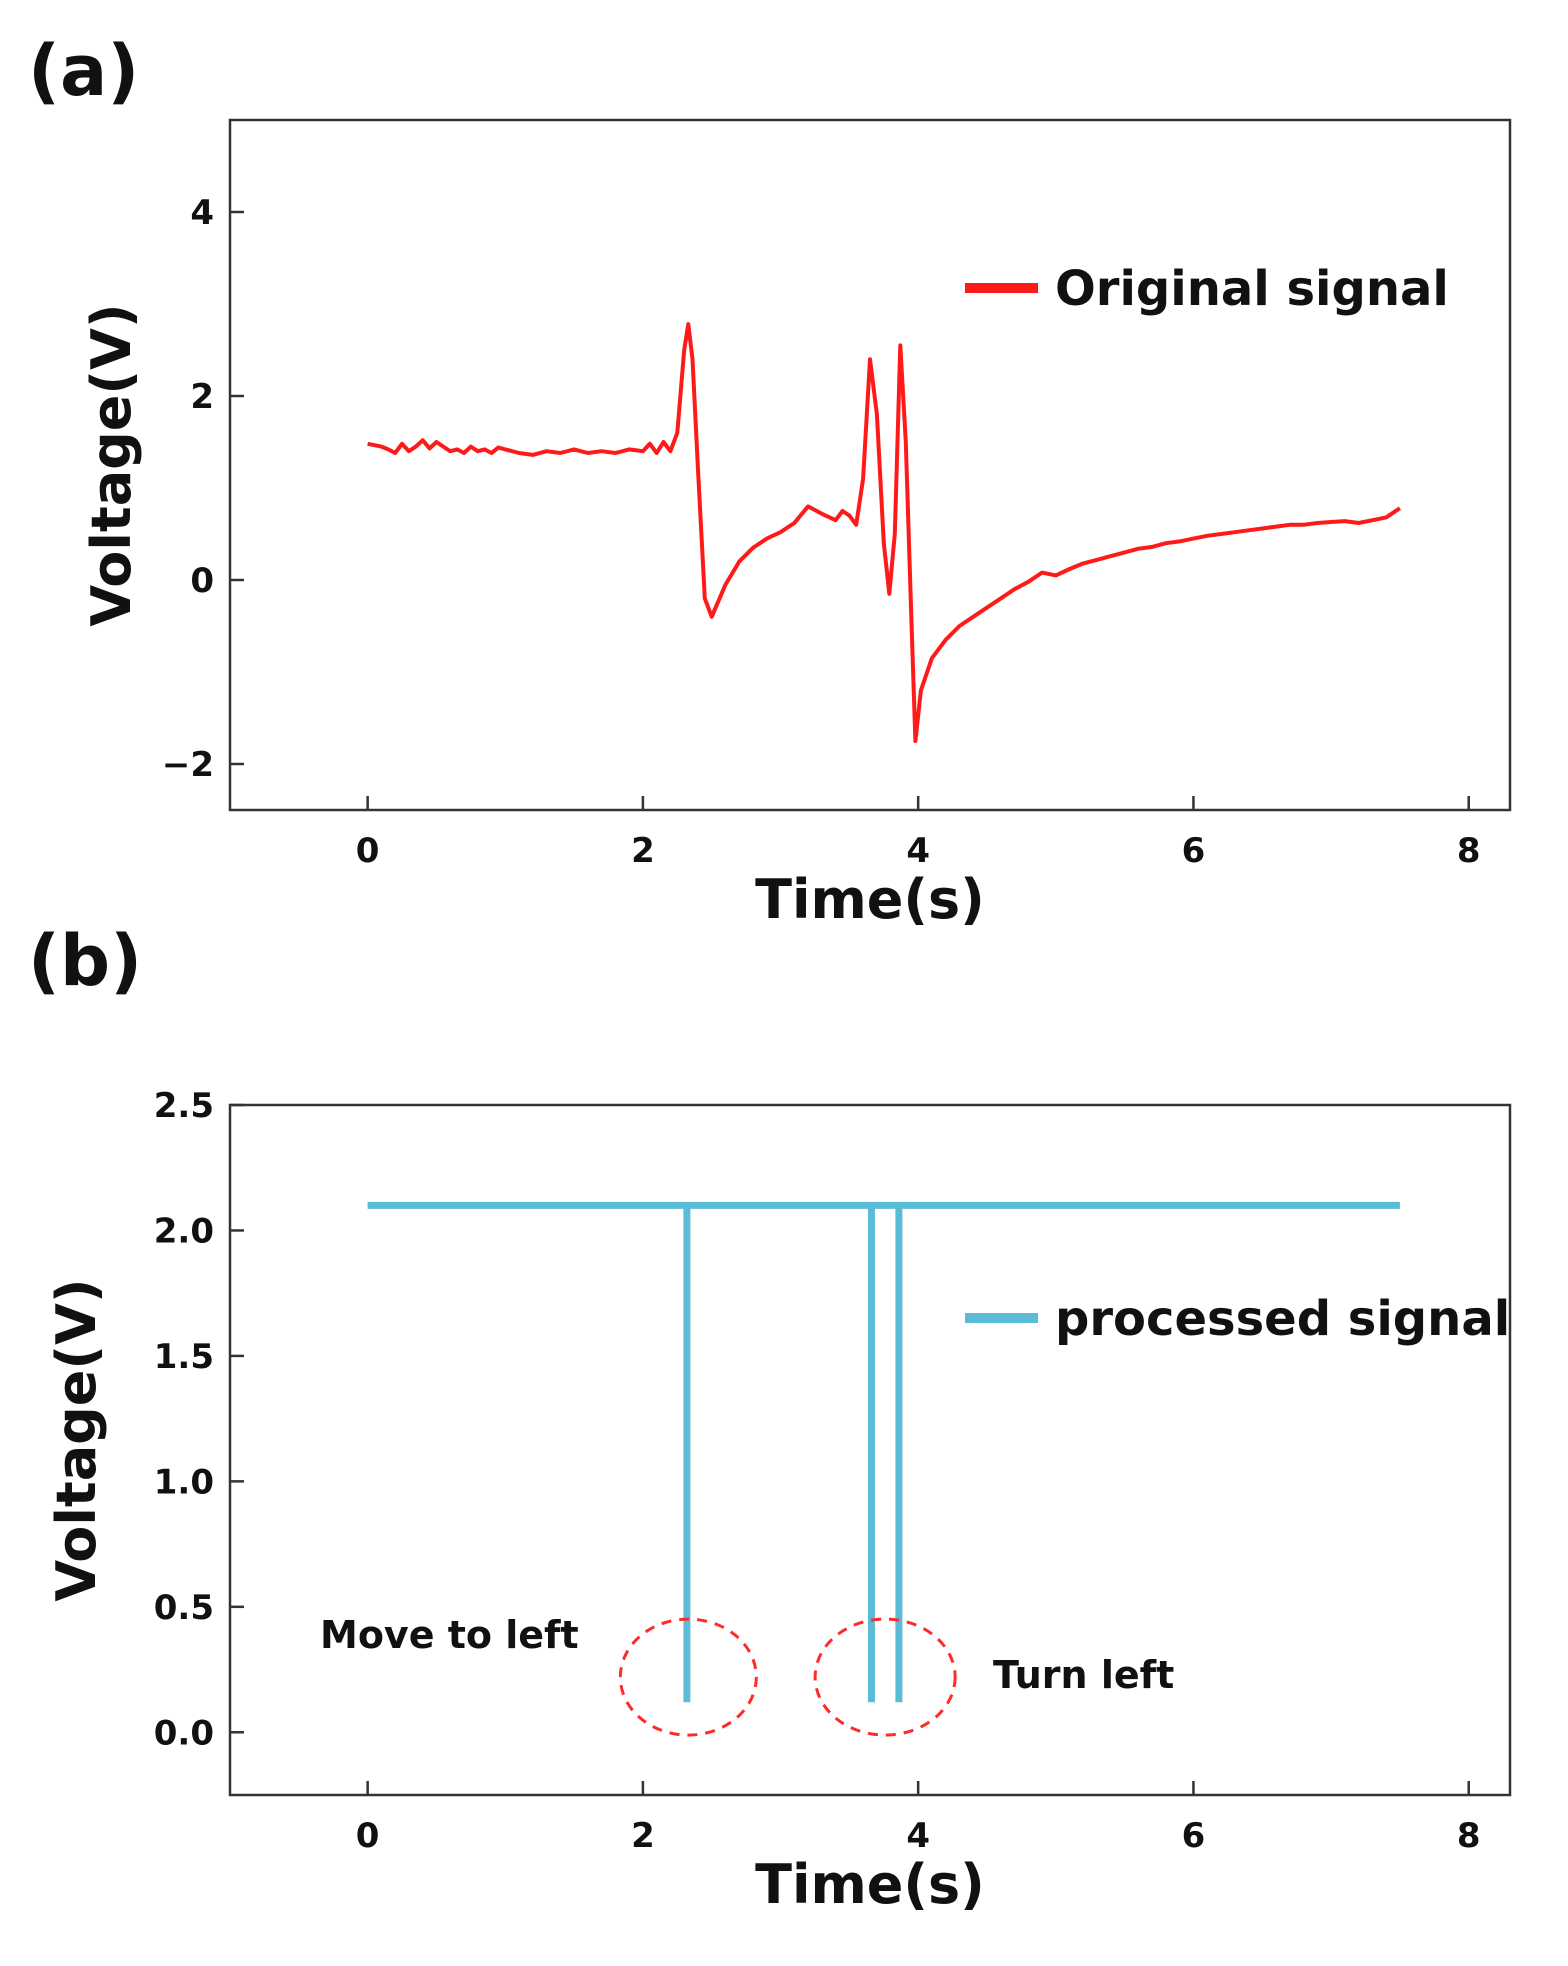 This screenshot has height=1966, width=1568. I want to click on legend-b: processed signal, so click(1237, 1319).